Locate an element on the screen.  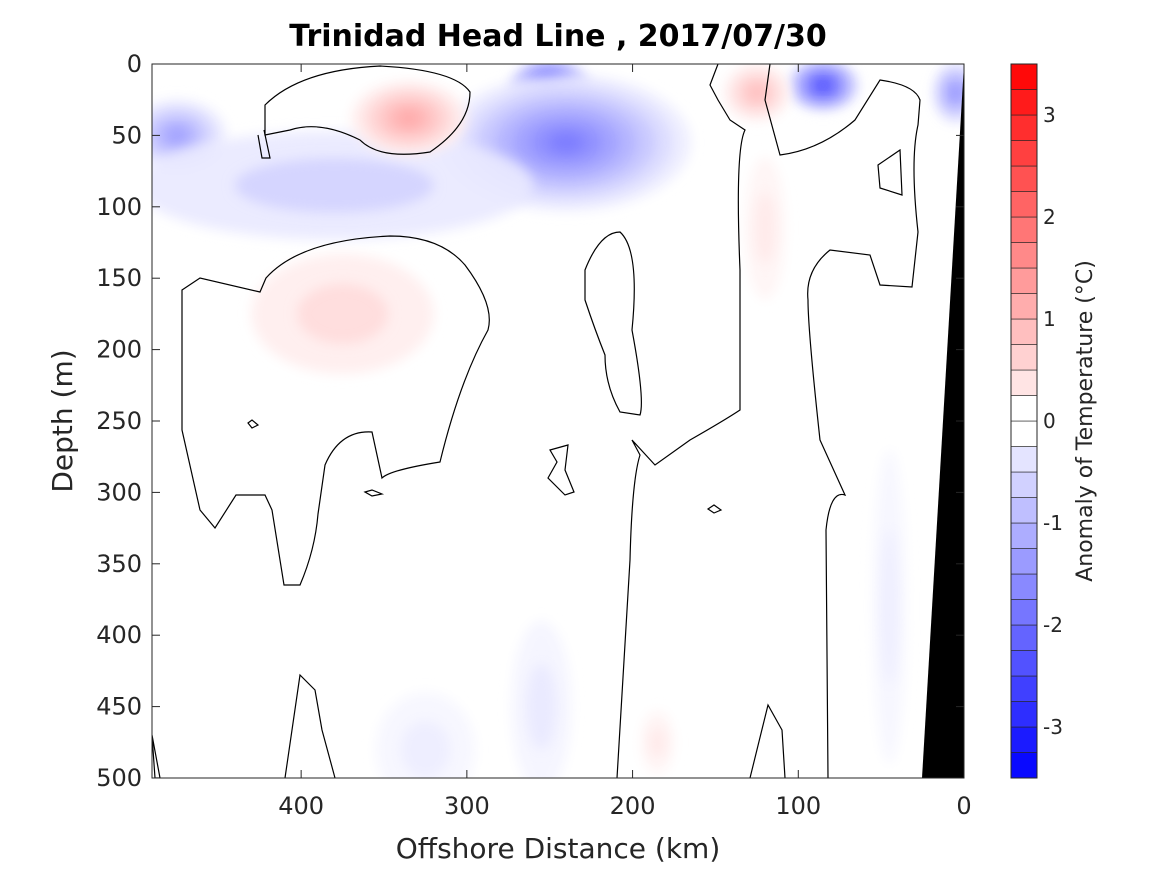
colorbar-tick-label: 3 is located at coordinates (1049, 115).